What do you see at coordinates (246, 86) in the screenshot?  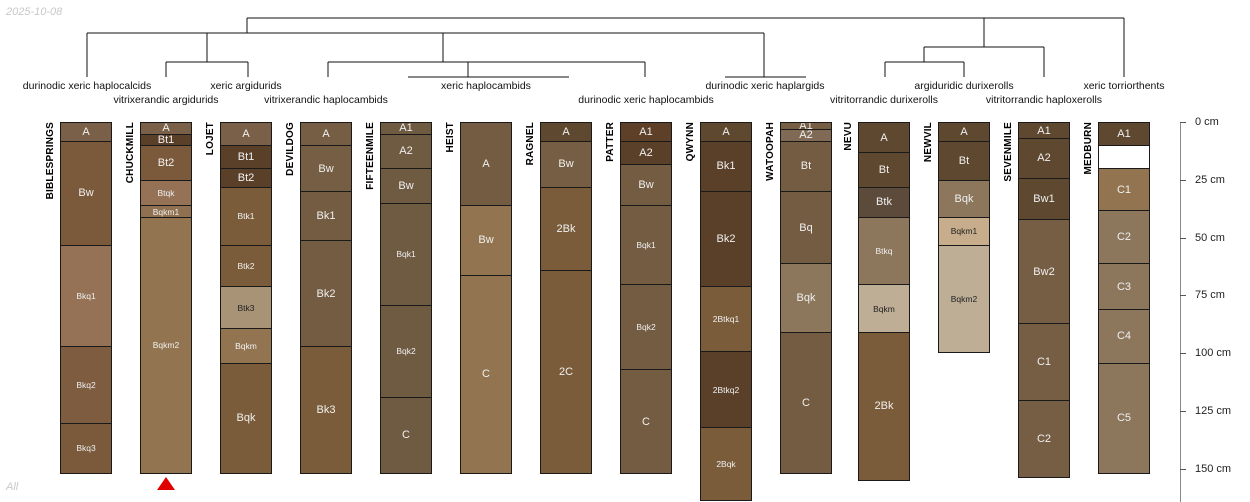 I see `taxon-label: xeric argidurids` at bounding box center [246, 86].